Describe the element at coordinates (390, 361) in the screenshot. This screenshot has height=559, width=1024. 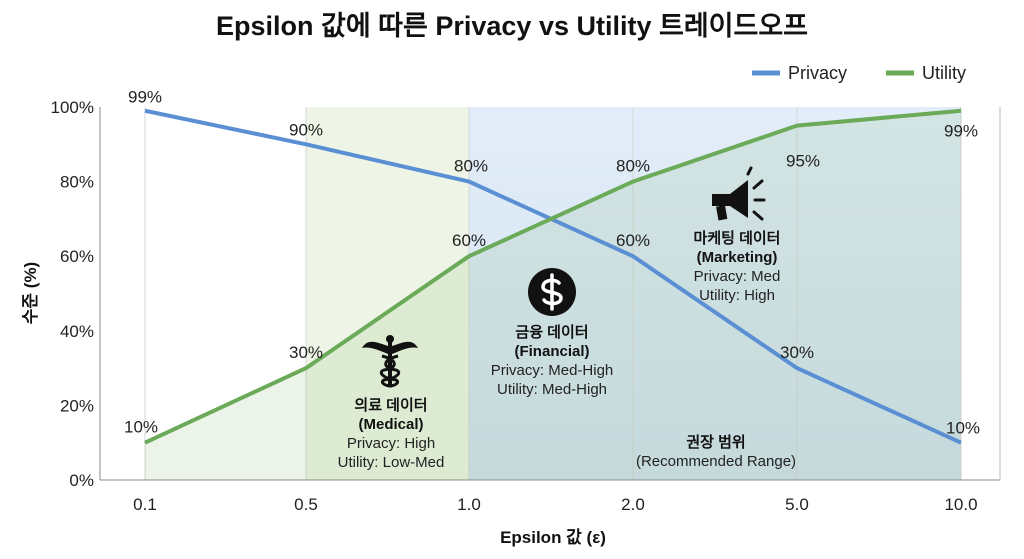
I see `caduceus-icon` at that location.